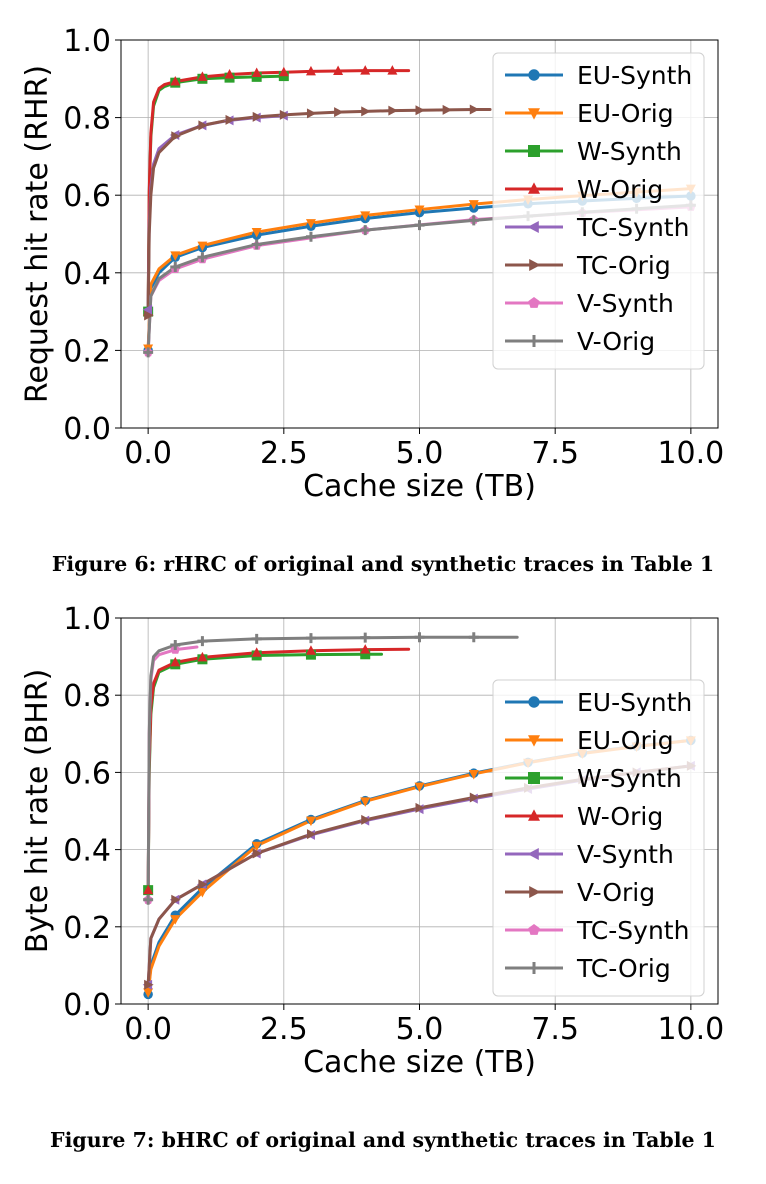  I want to click on y-axis-label: Byte hit rate (BHR), so click(37, 811).